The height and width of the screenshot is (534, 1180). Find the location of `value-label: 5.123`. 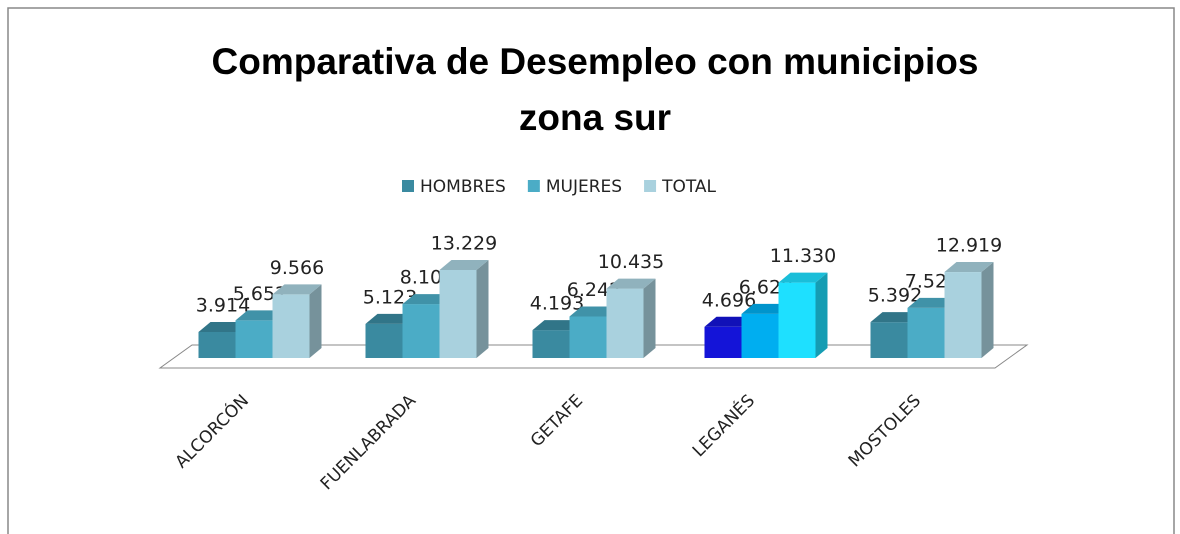

value-label: 5.123 is located at coordinates (390, 297).